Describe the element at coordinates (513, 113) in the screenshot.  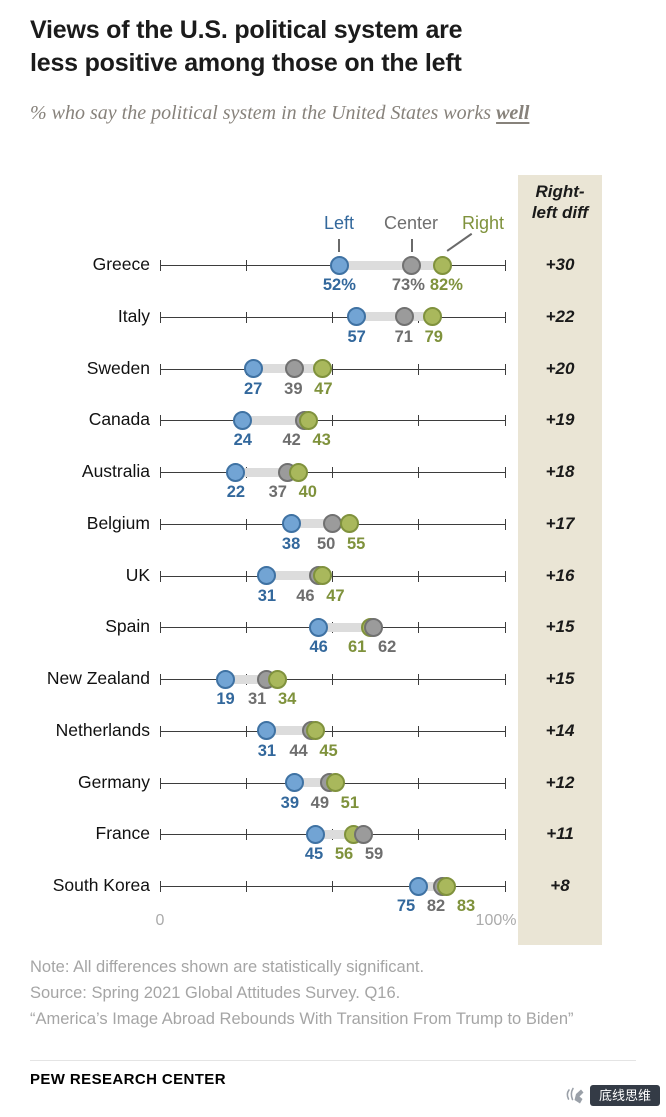
I see `subtitle-emphasis: well` at that location.